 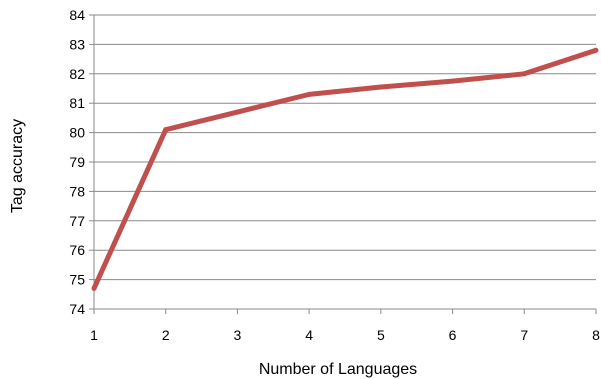 What do you see at coordinates (524, 335) in the screenshot?
I see `x-tick-label: 7` at bounding box center [524, 335].